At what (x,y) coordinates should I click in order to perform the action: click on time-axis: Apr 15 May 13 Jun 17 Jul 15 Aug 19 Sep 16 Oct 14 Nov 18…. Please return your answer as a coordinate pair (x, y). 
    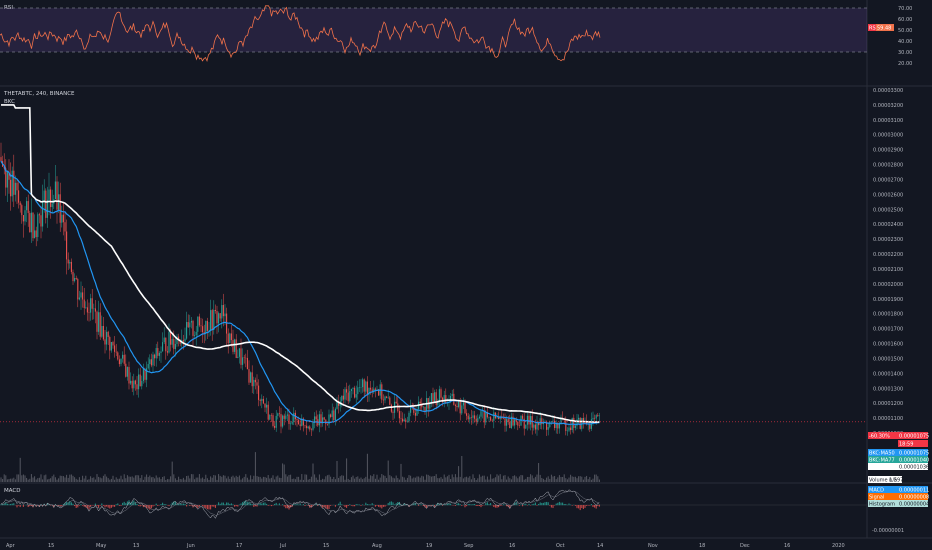
    Looking at the image, I should click on (425, 546).